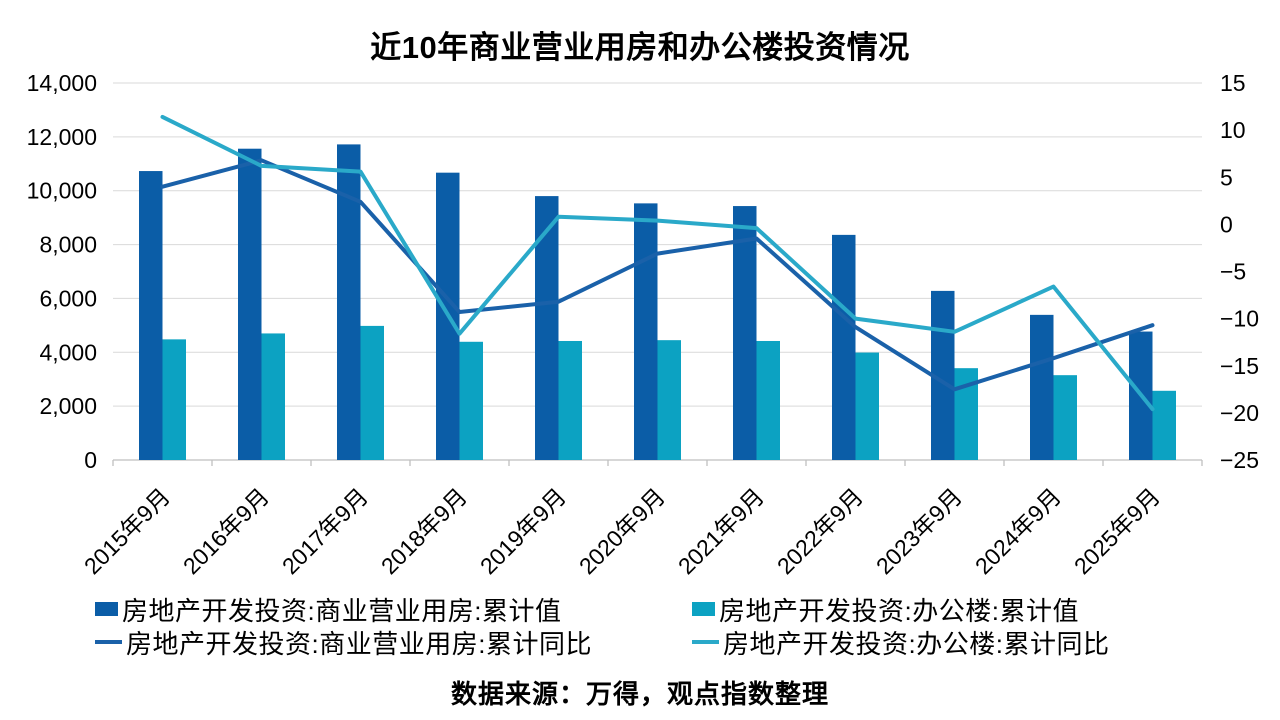 The image size is (1280, 720). I want to click on legend-item-commercial-value: 房地产开发投资:商业营业用房:累计值, so click(328, 610).